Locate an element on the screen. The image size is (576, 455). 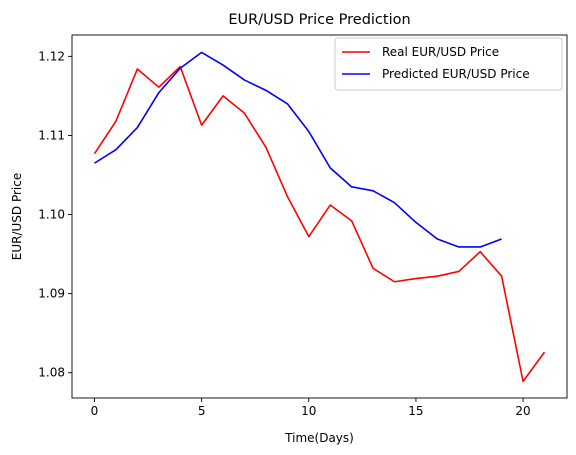
x-tick-label: 15 is located at coordinates (415, 411).